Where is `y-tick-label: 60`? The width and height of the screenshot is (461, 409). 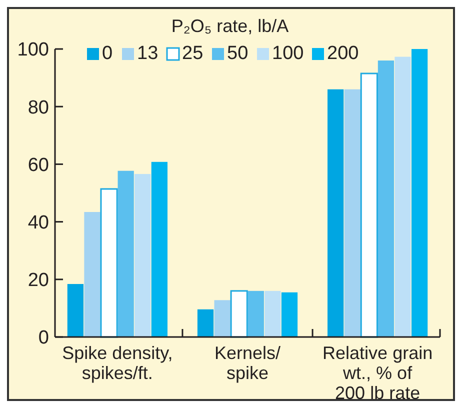 y-tick-label: 60 is located at coordinates (38, 165).